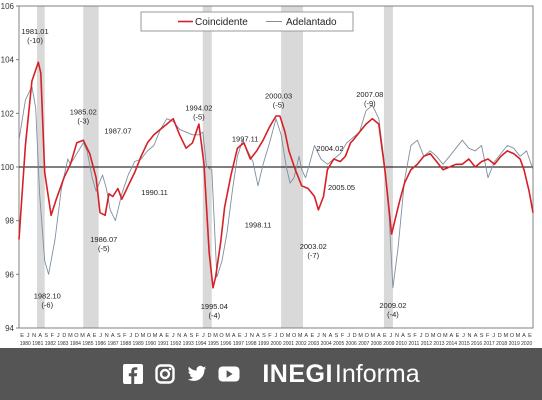  What do you see at coordinates (258, 224) in the screenshot?
I see `annotation-text: 1998.11` at bounding box center [258, 224].